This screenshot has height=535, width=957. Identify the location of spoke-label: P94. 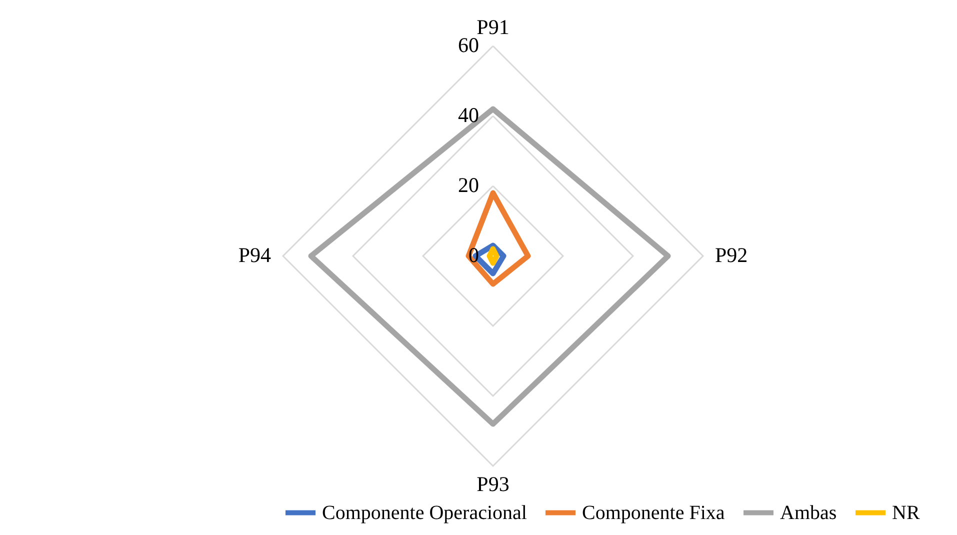
(255, 255).